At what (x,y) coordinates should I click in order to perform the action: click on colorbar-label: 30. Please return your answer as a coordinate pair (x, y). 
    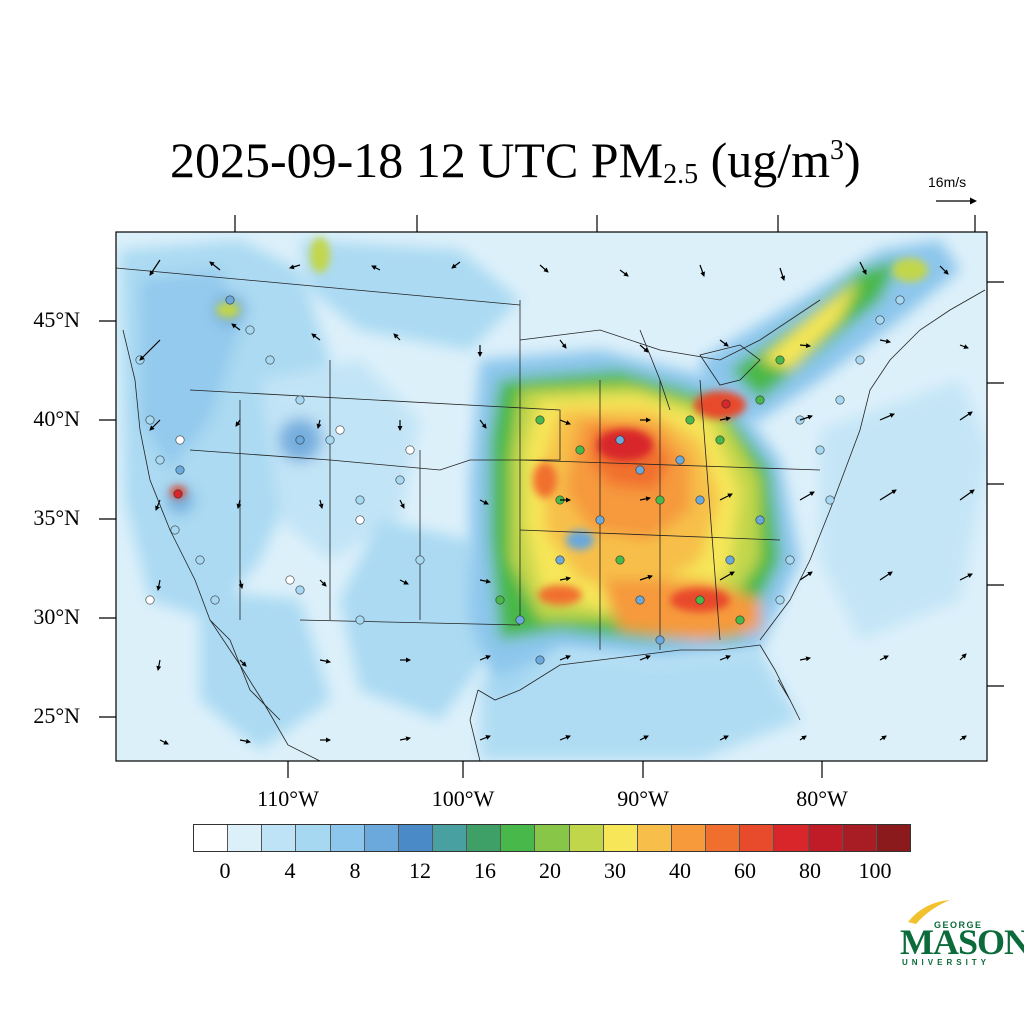
    Looking at the image, I should click on (615, 870).